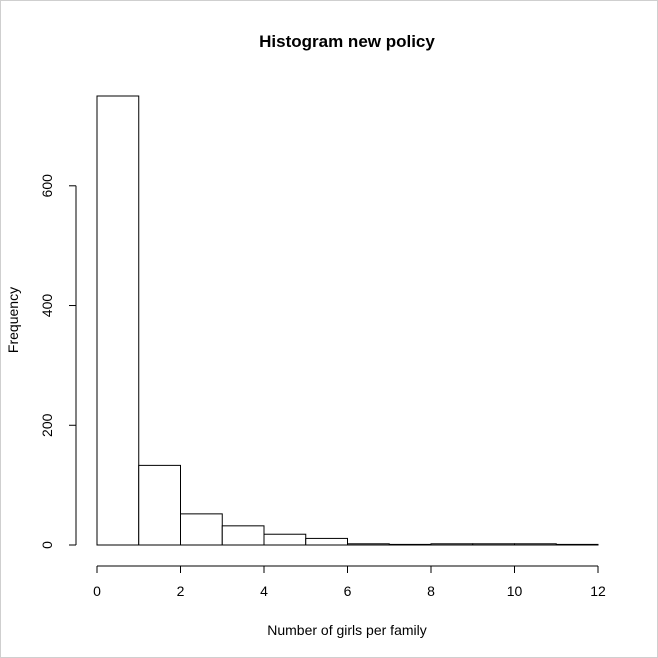  What do you see at coordinates (181, 591) in the screenshot?
I see `x-tick-label: 2` at bounding box center [181, 591].